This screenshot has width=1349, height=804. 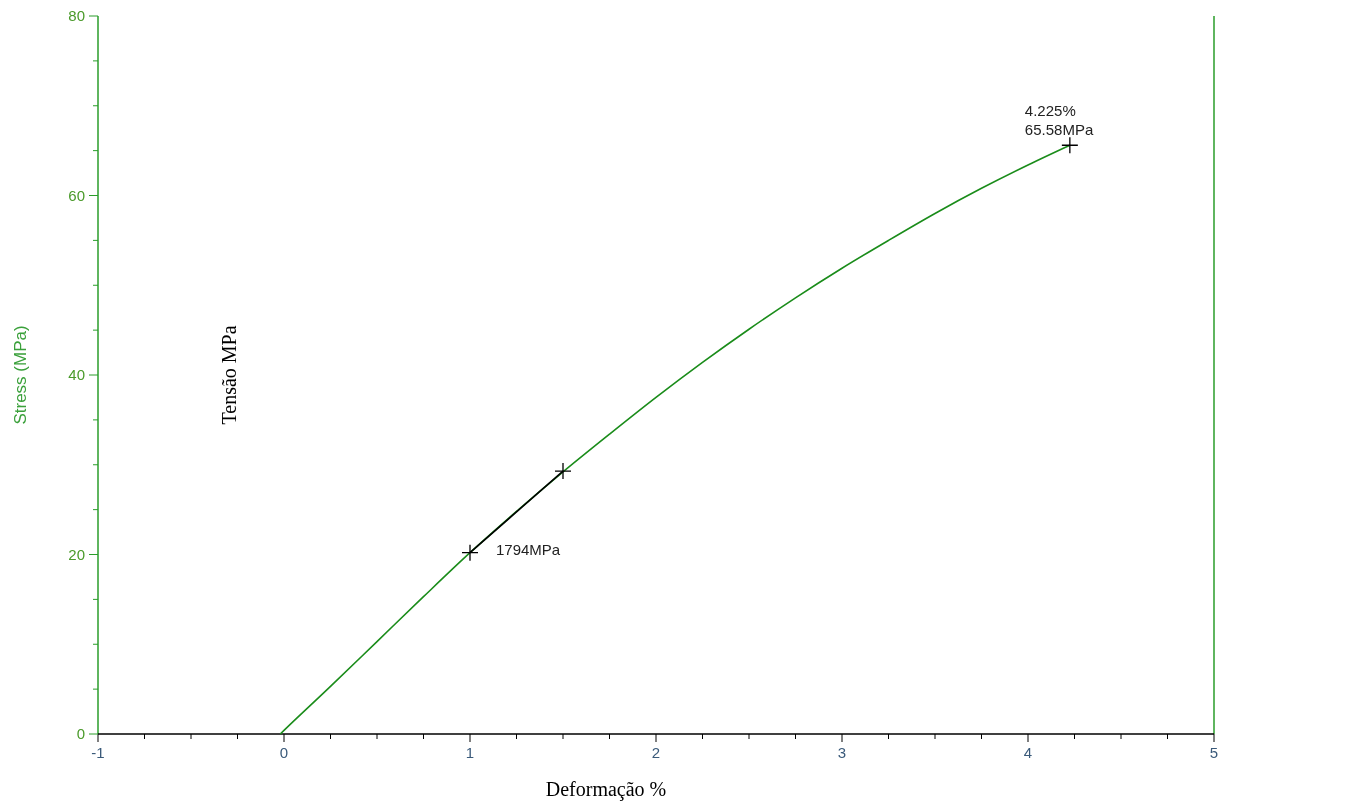 What do you see at coordinates (606, 789) in the screenshot?
I see `x-axis-title: Deformação %` at bounding box center [606, 789].